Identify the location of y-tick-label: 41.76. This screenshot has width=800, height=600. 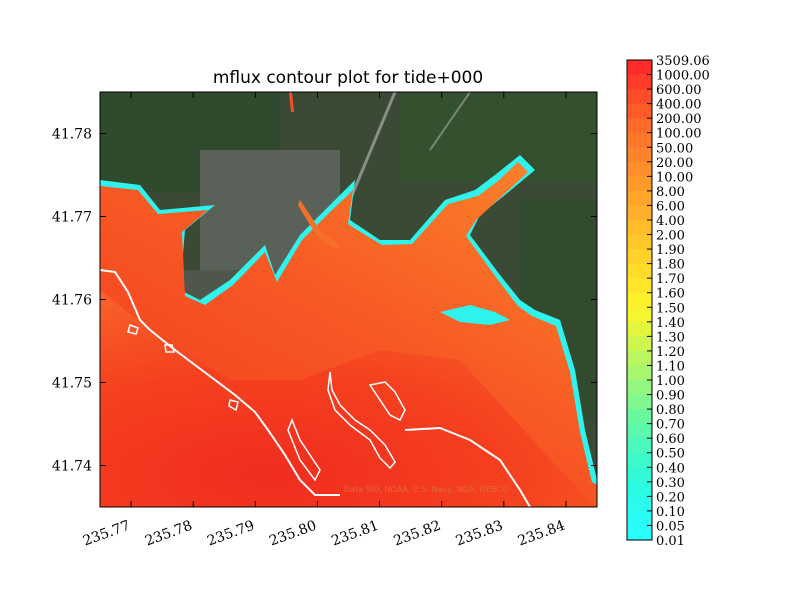
(72, 301).